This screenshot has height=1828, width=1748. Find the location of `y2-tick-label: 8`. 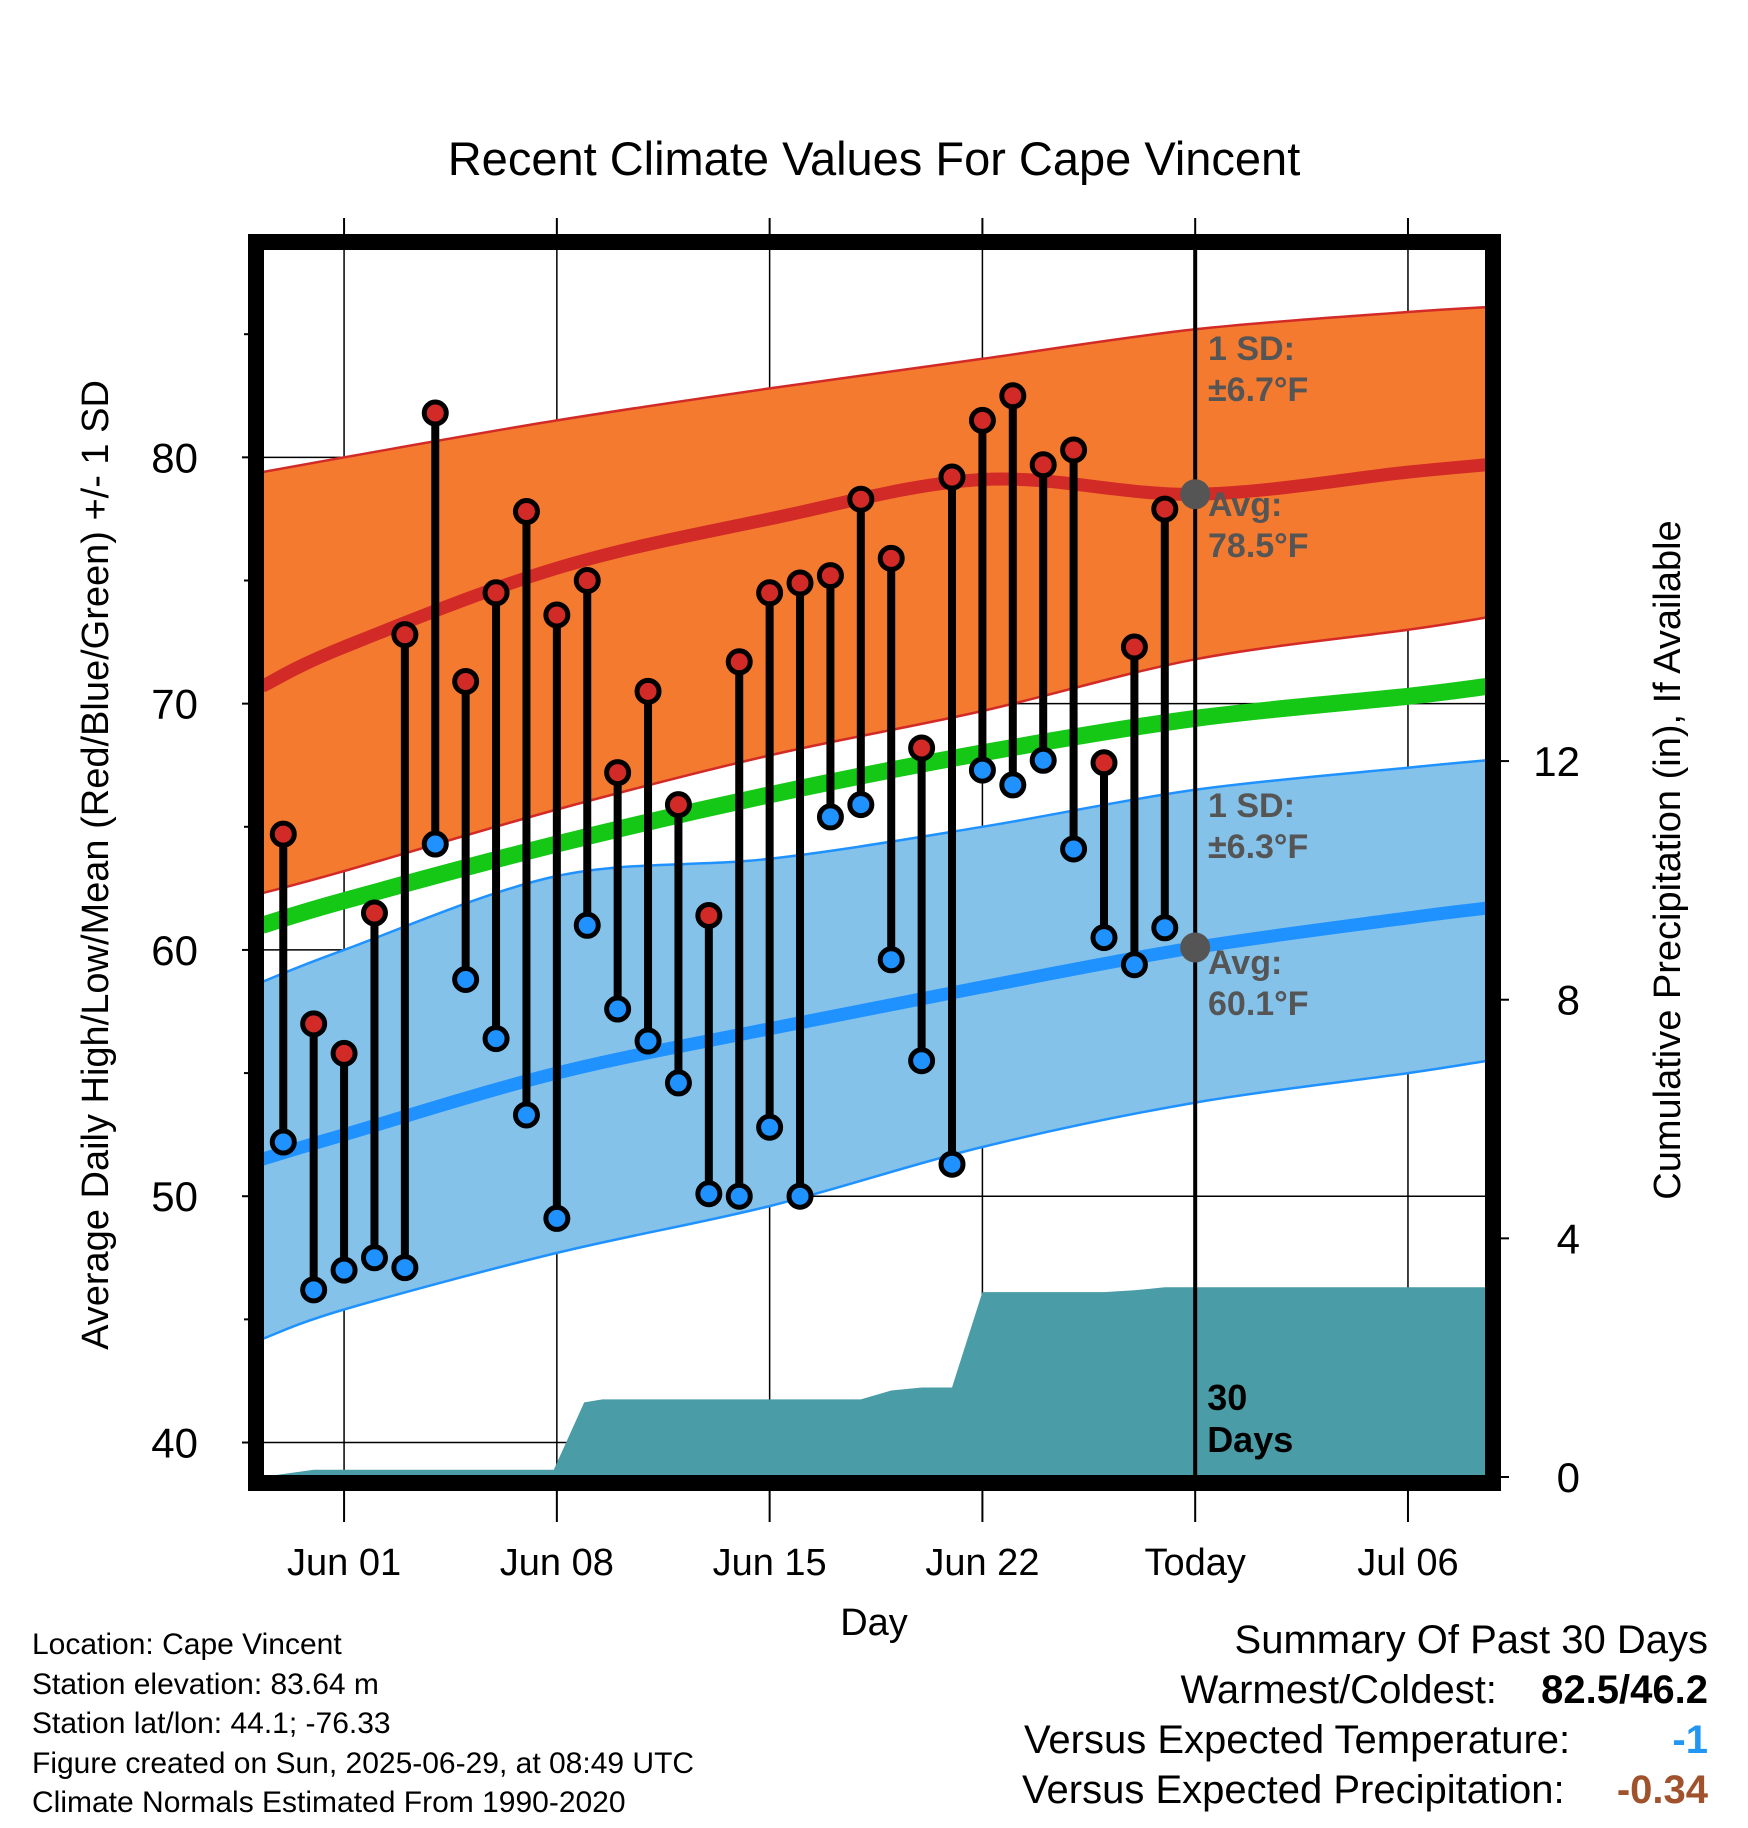

y2-tick-label: 8 is located at coordinates (1568, 1000).